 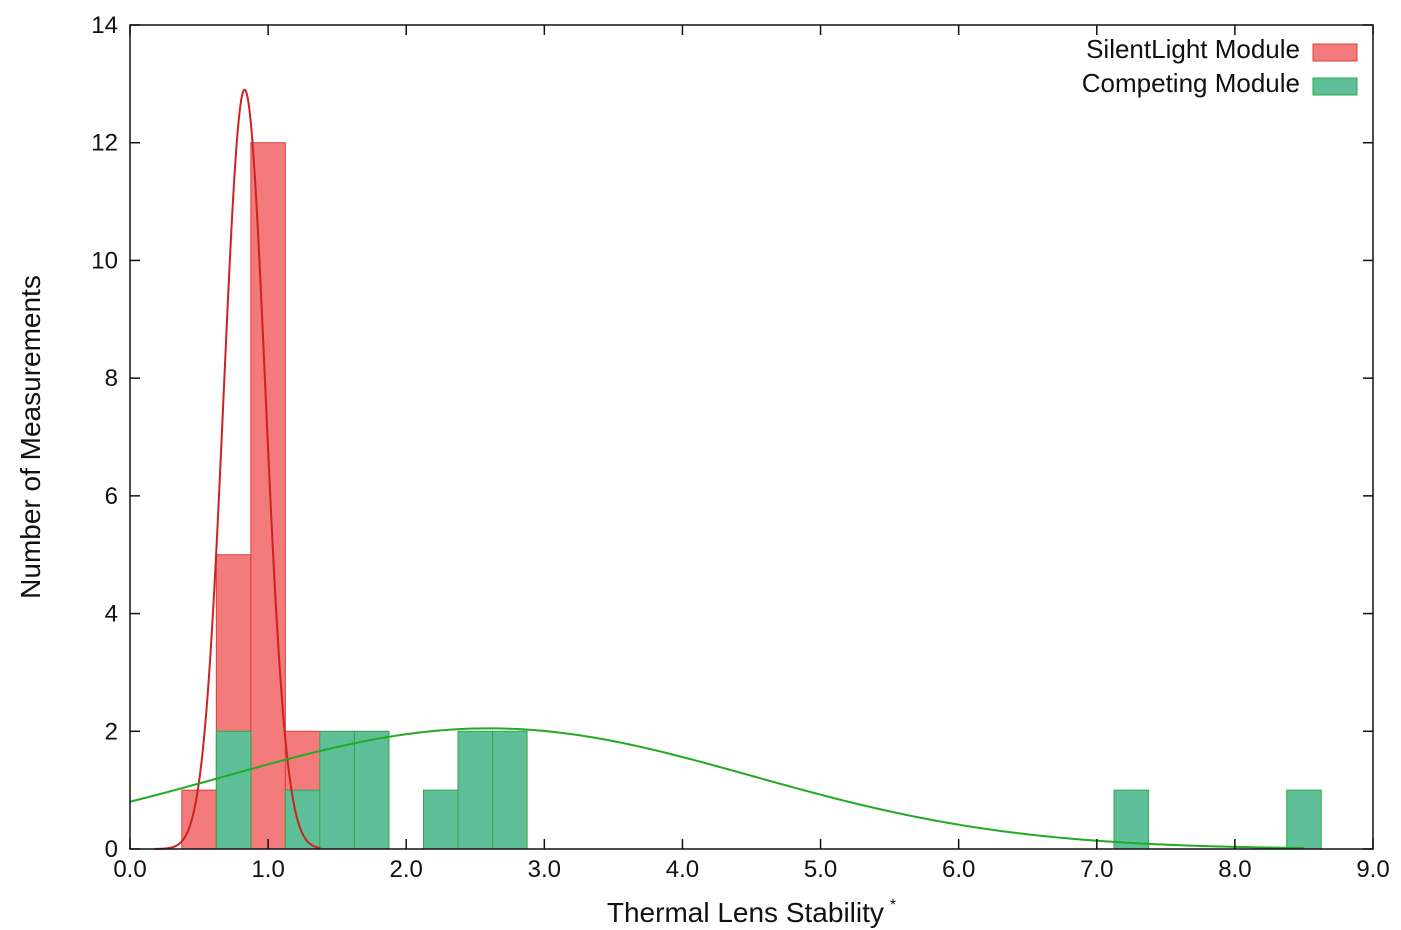 What do you see at coordinates (104, 143) in the screenshot?
I see `y-tick-label-6: 12` at bounding box center [104, 143].